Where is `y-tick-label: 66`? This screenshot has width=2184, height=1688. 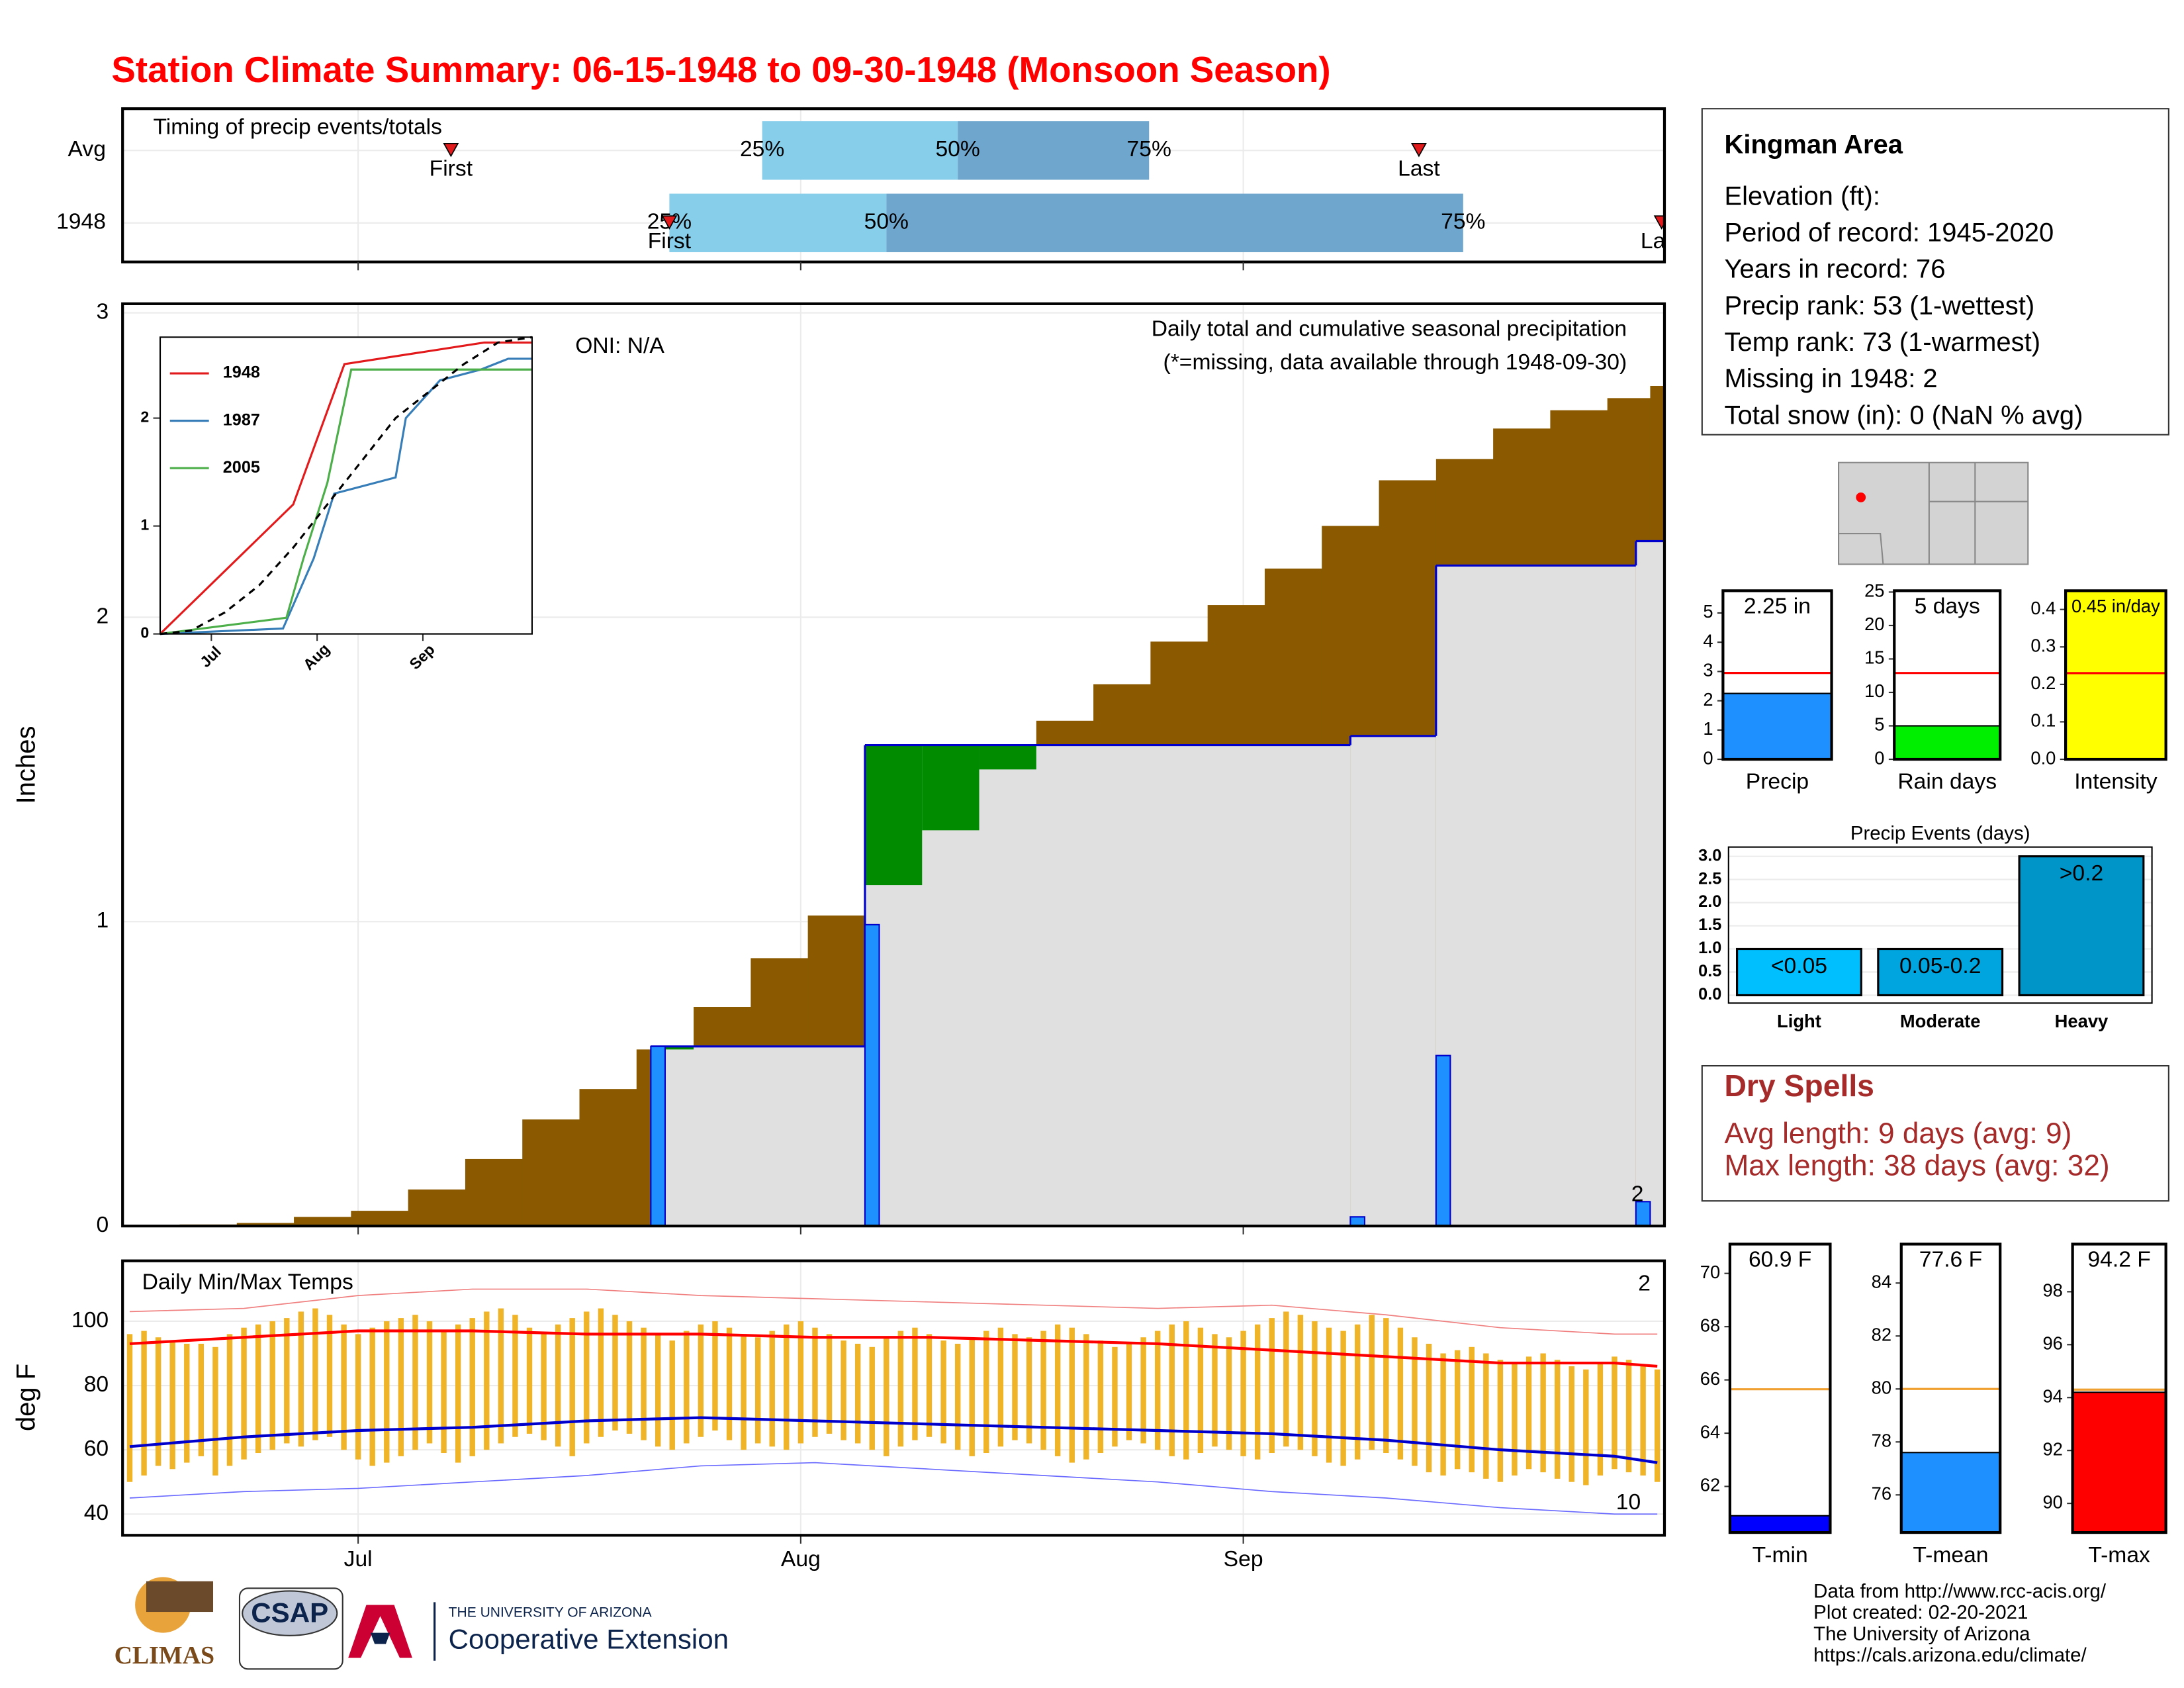
y-tick-label: 66 is located at coordinates (1710, 1378).